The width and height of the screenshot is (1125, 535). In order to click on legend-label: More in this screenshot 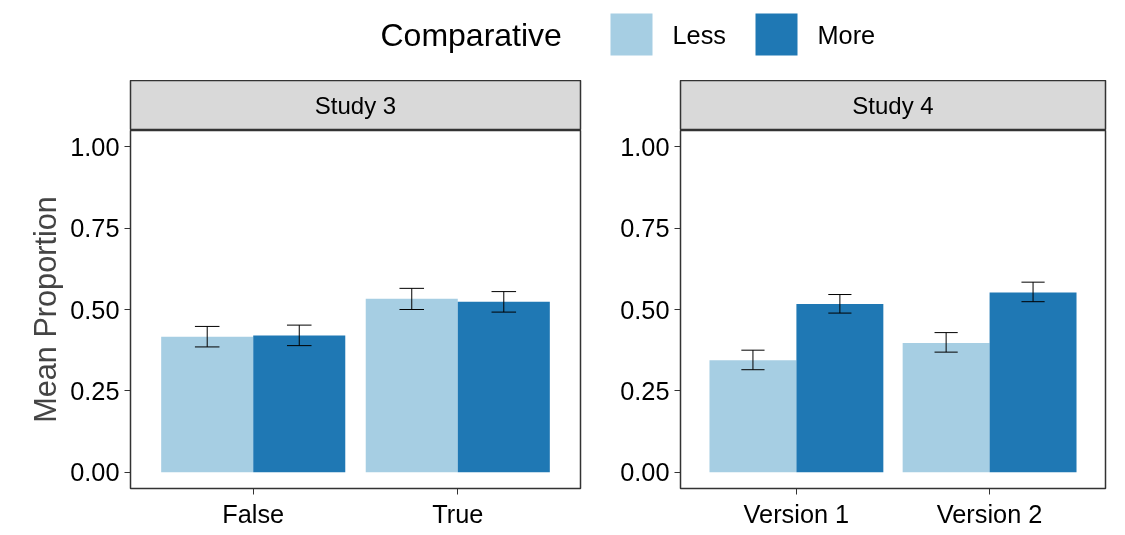, I will do `click(846, 34)`.